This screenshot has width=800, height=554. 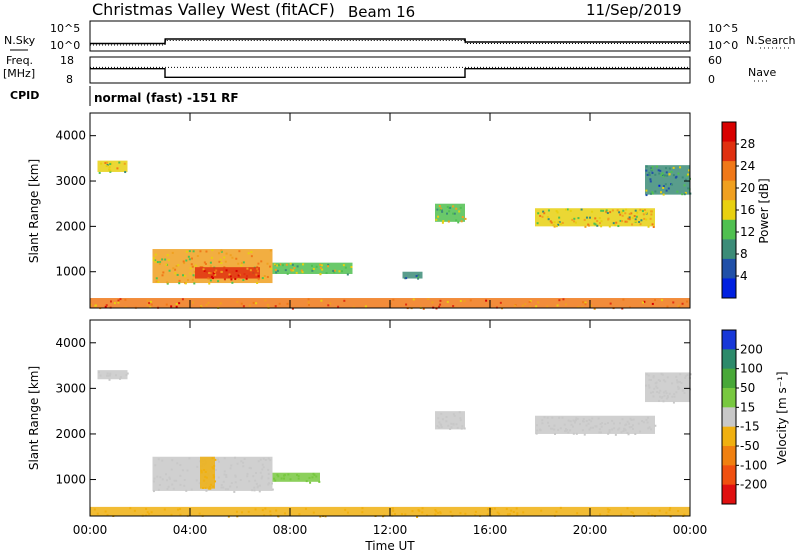 What do you see at coordinates (65, 45) in the screenshot?
I see `nsky-tick-bottom: 10^0` at bounding box center [65, 45].